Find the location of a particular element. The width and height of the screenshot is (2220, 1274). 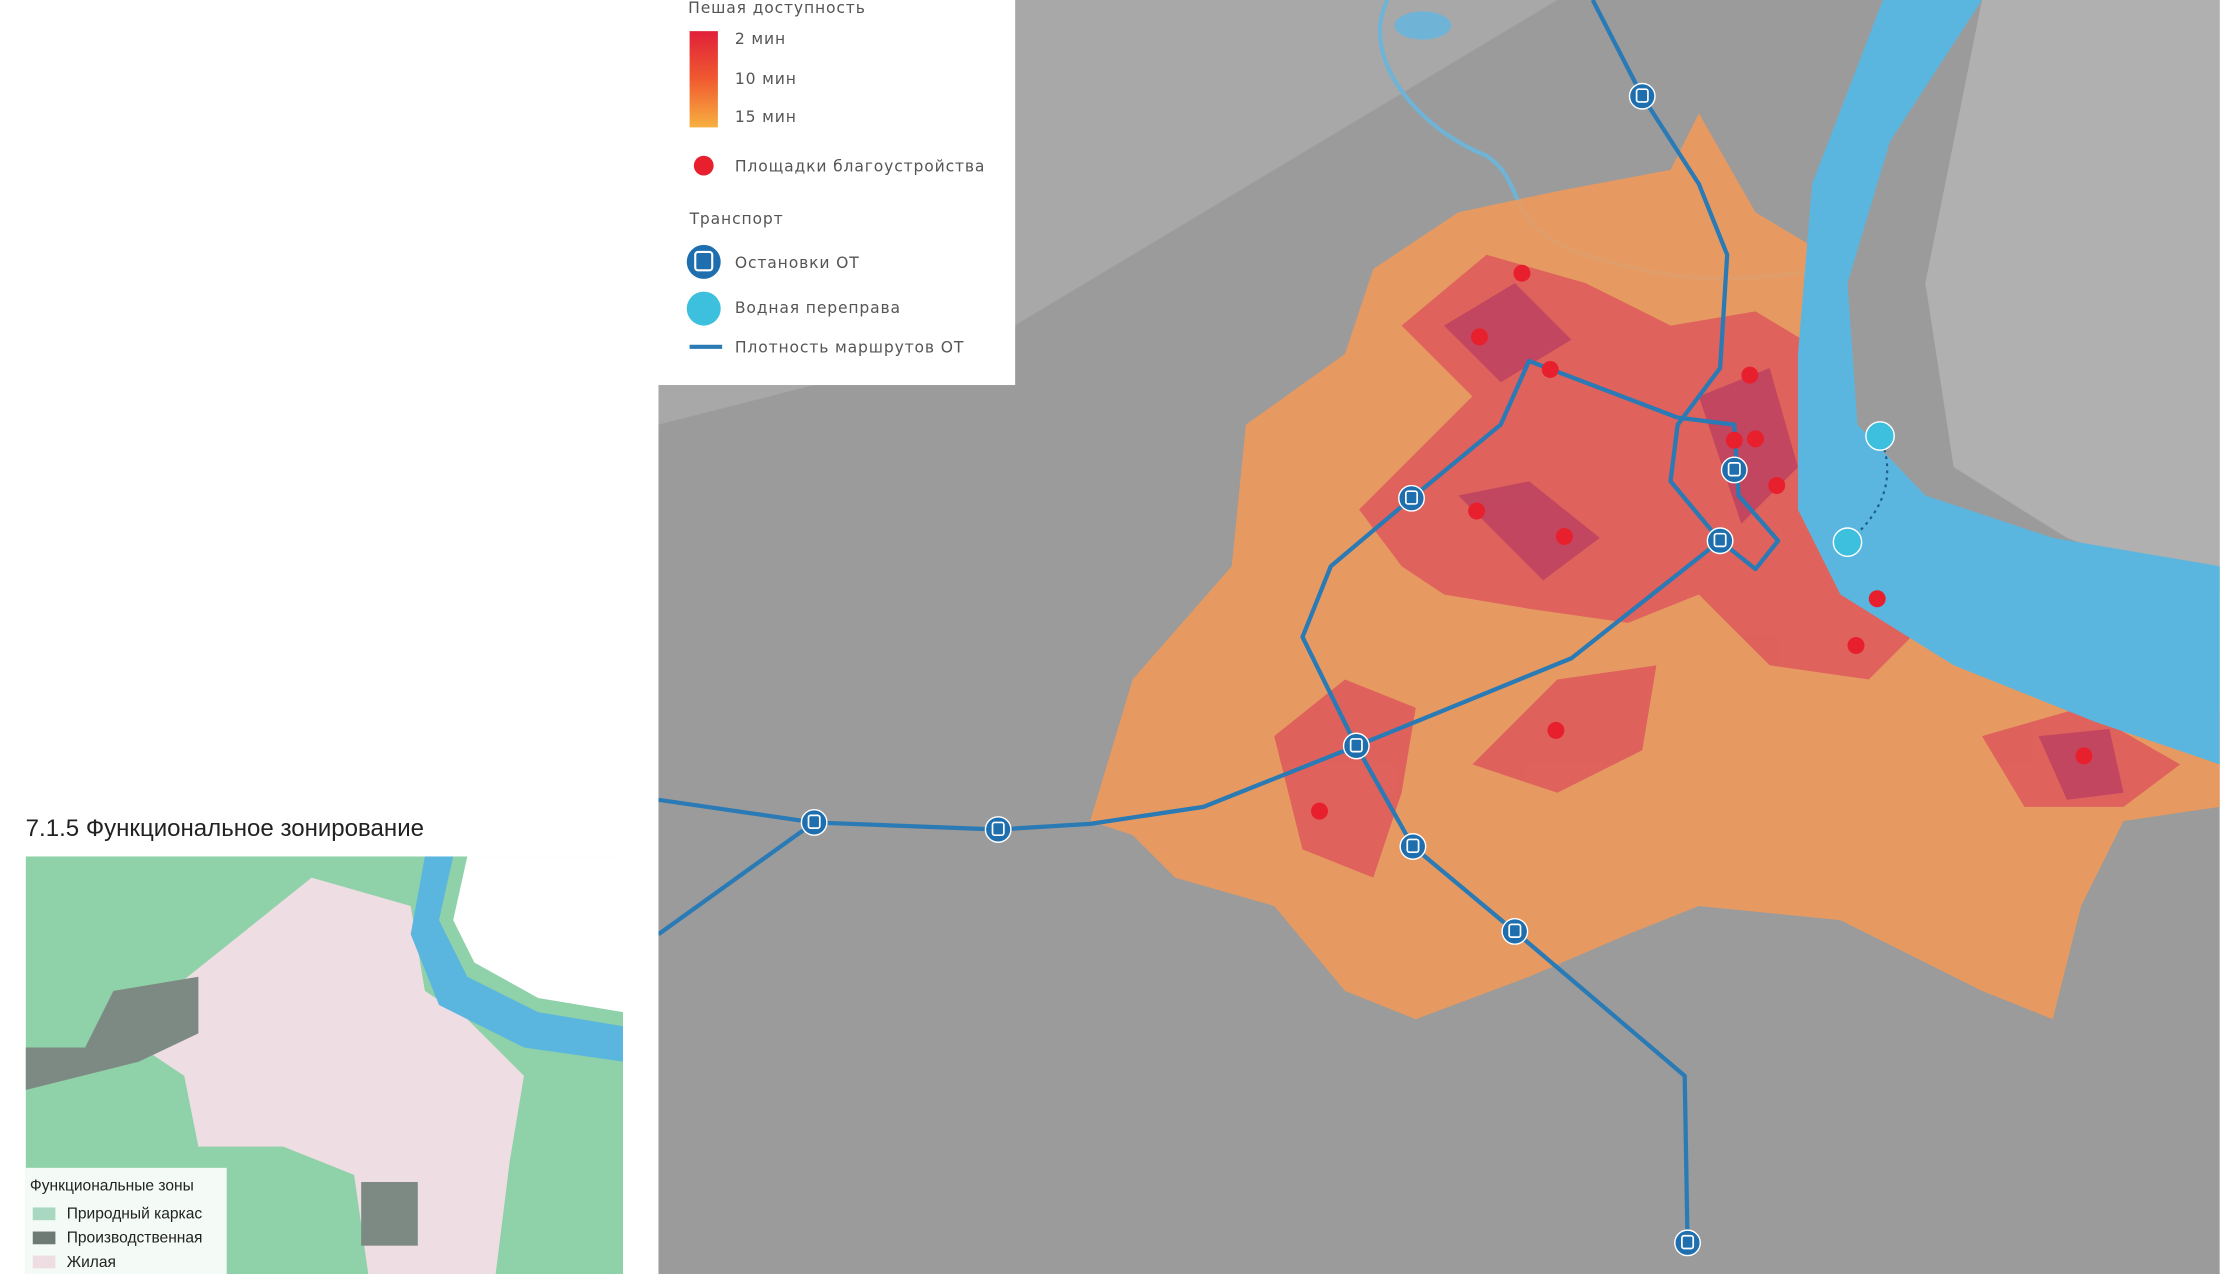

ferry-swatch is located at coordinates (703, 308).